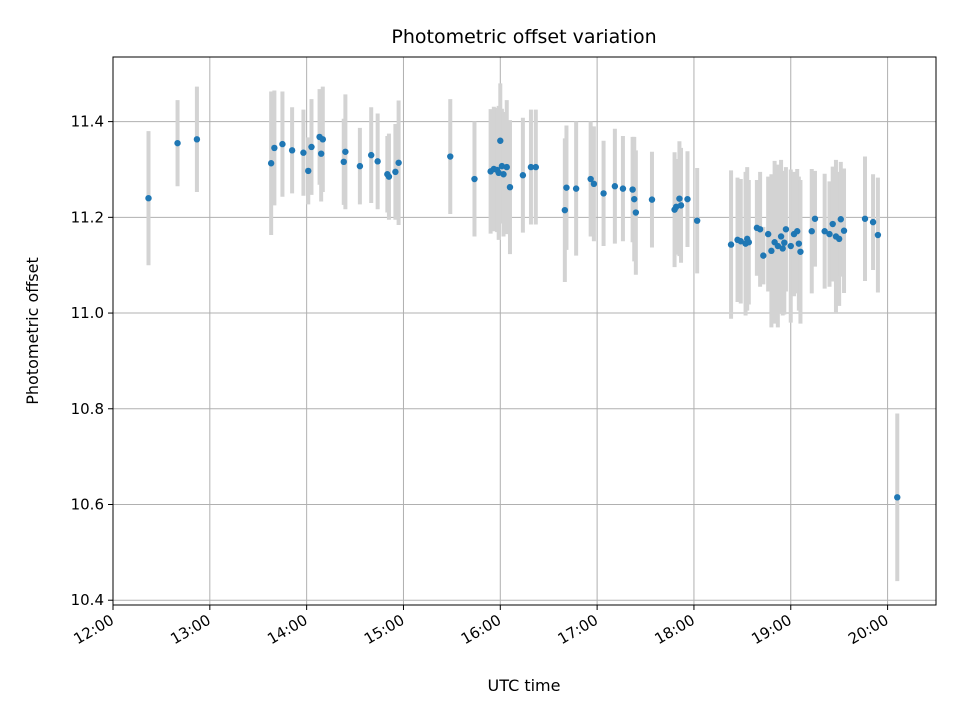 The width and height of the screenshot is (960, 720). What do you see at coordinates (190, 629) in the screenshot?
I see `x-tick-label: 13:00` at bounding box center [190, 629].